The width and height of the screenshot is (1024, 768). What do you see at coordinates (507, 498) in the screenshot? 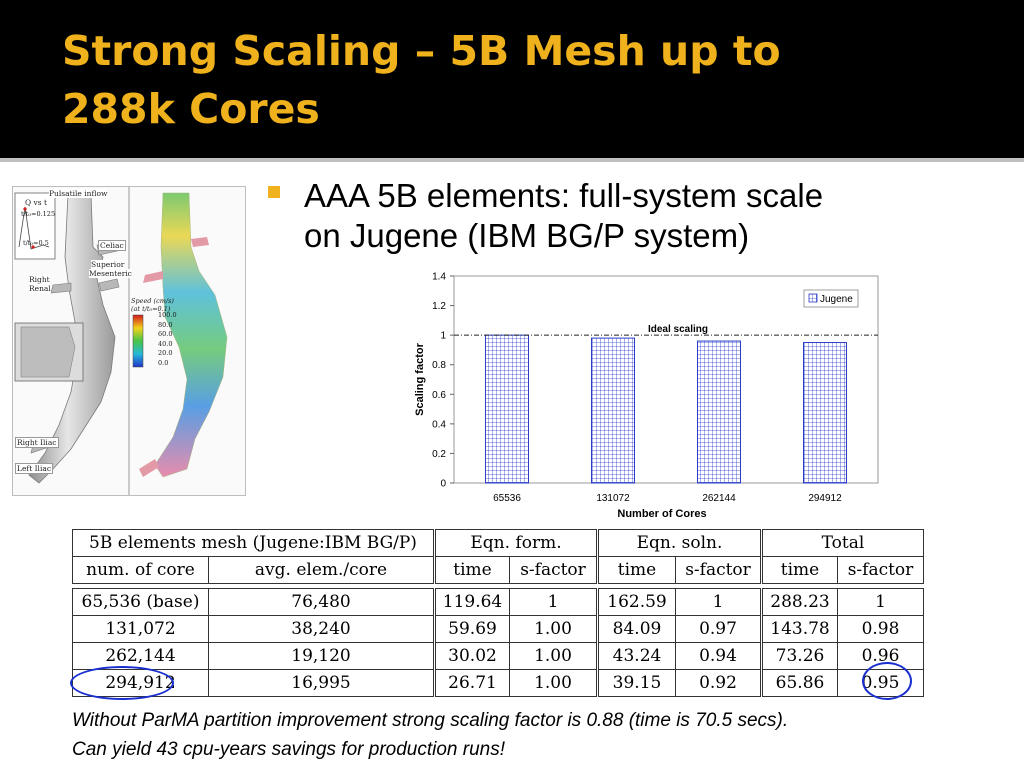
I see `x-tick-label: 65536` at bounding box center [507, 498].